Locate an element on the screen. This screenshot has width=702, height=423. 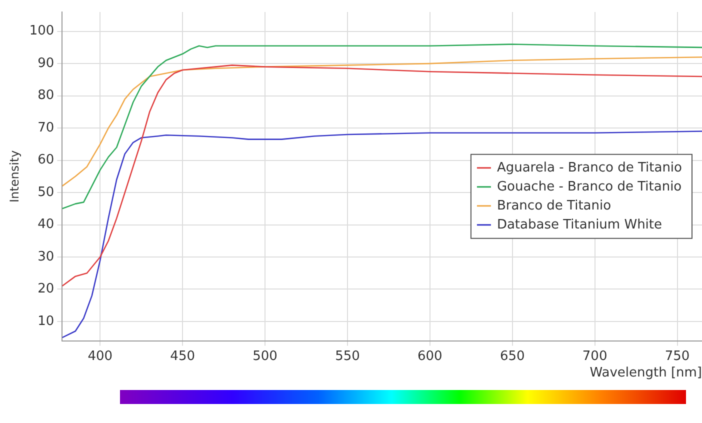
y-tick-label: 90 is located at coordinates (46, 63).